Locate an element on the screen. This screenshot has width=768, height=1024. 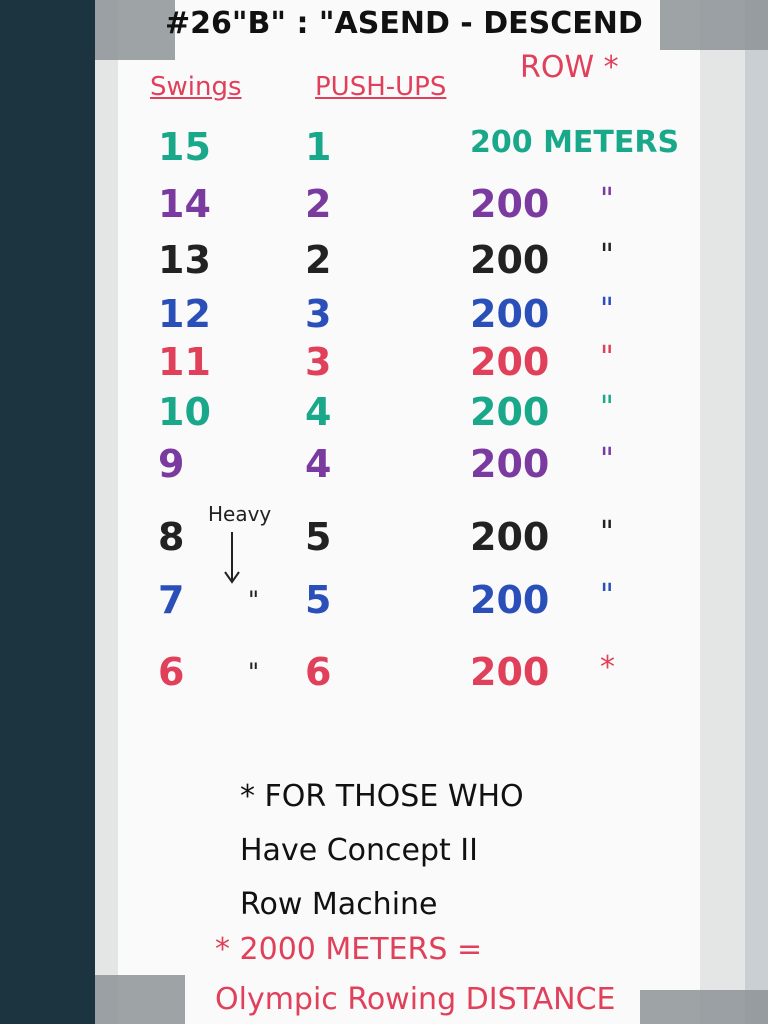
pushups: 6 is located at coordinates (318, 672).